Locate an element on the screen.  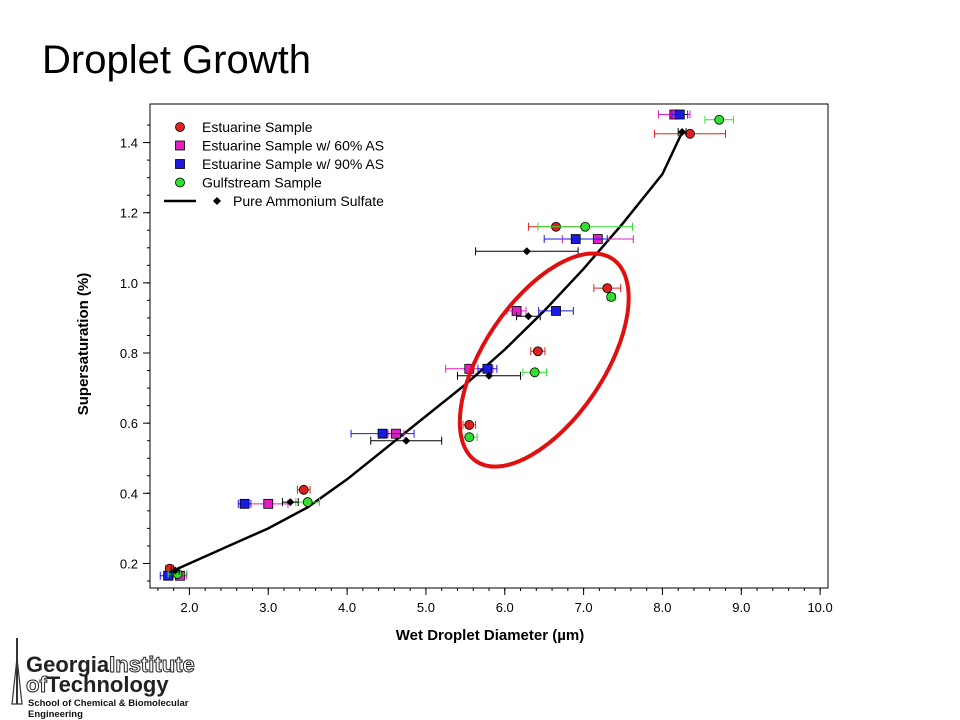
x-tick-label: 4.0 is located at coordinates (347, 607).